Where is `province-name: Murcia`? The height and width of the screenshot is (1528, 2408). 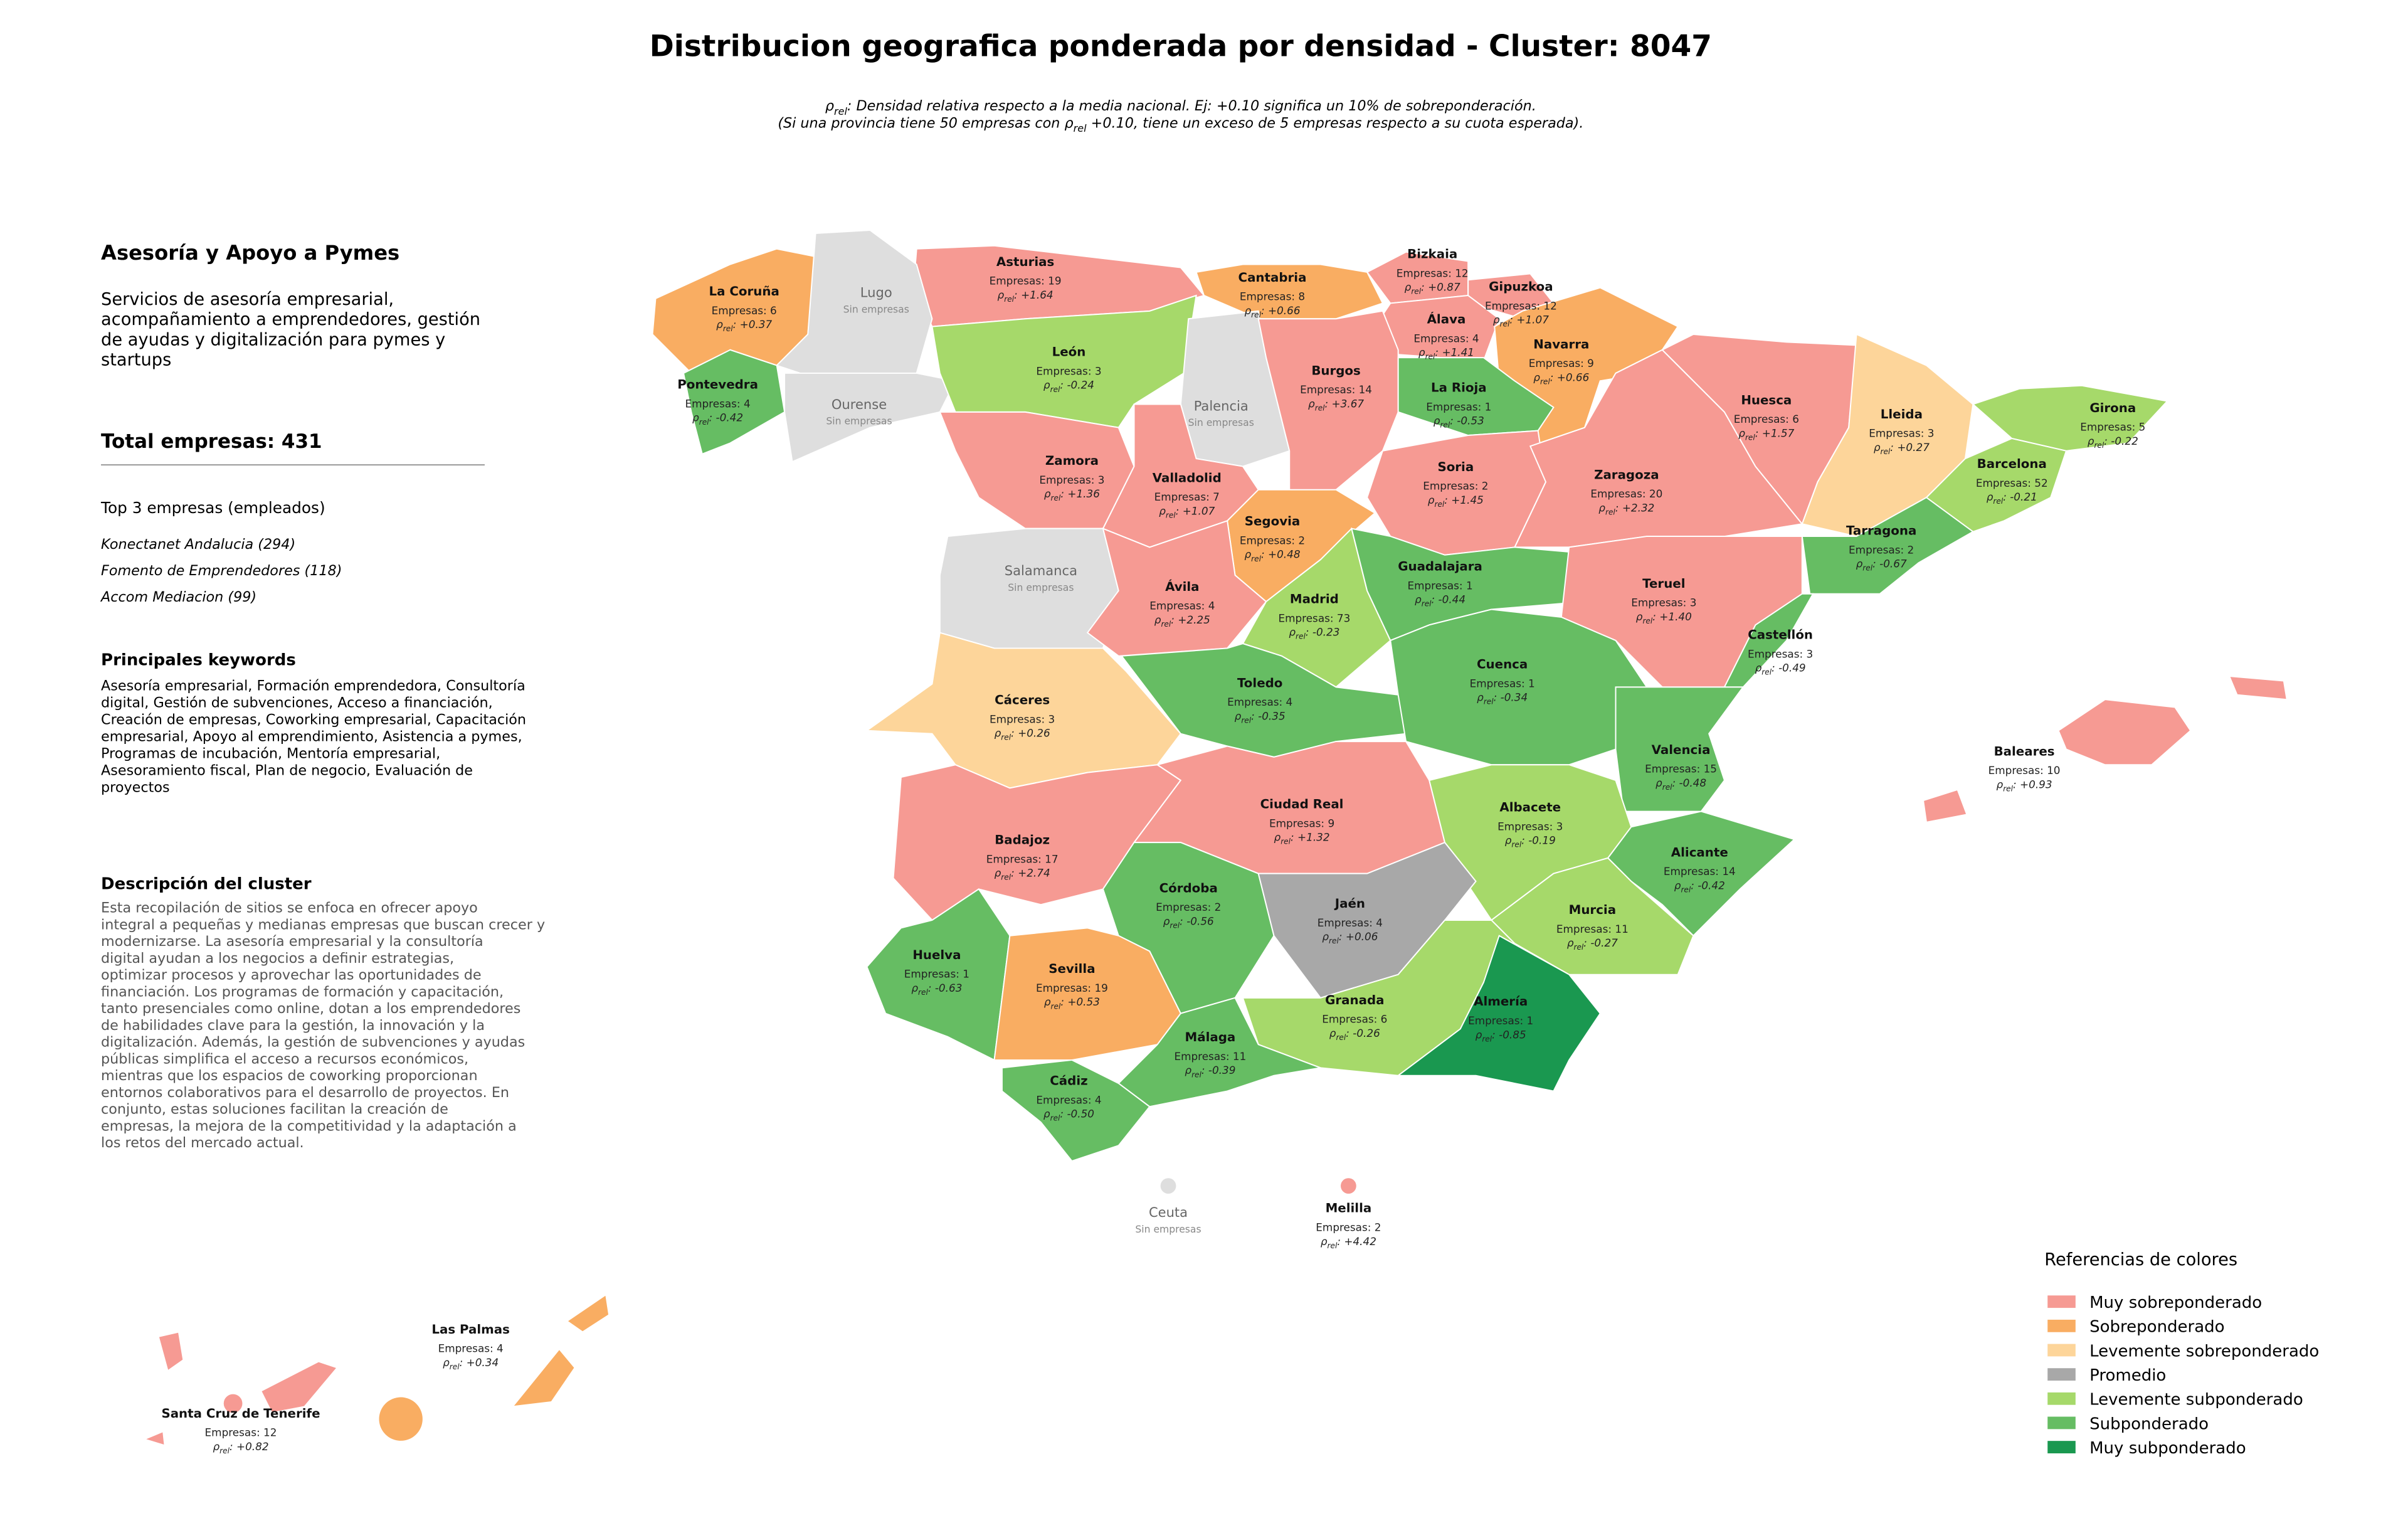 province-name: Murcia is located at coordinates (1592, 910).